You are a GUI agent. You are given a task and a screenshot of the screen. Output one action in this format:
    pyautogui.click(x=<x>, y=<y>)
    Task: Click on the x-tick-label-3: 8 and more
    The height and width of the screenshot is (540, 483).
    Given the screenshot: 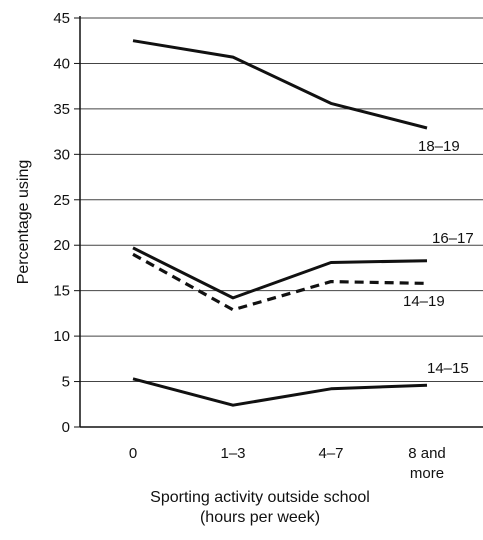 What is the action you would take?
    pyautogui.click(x=427, y=463)
    